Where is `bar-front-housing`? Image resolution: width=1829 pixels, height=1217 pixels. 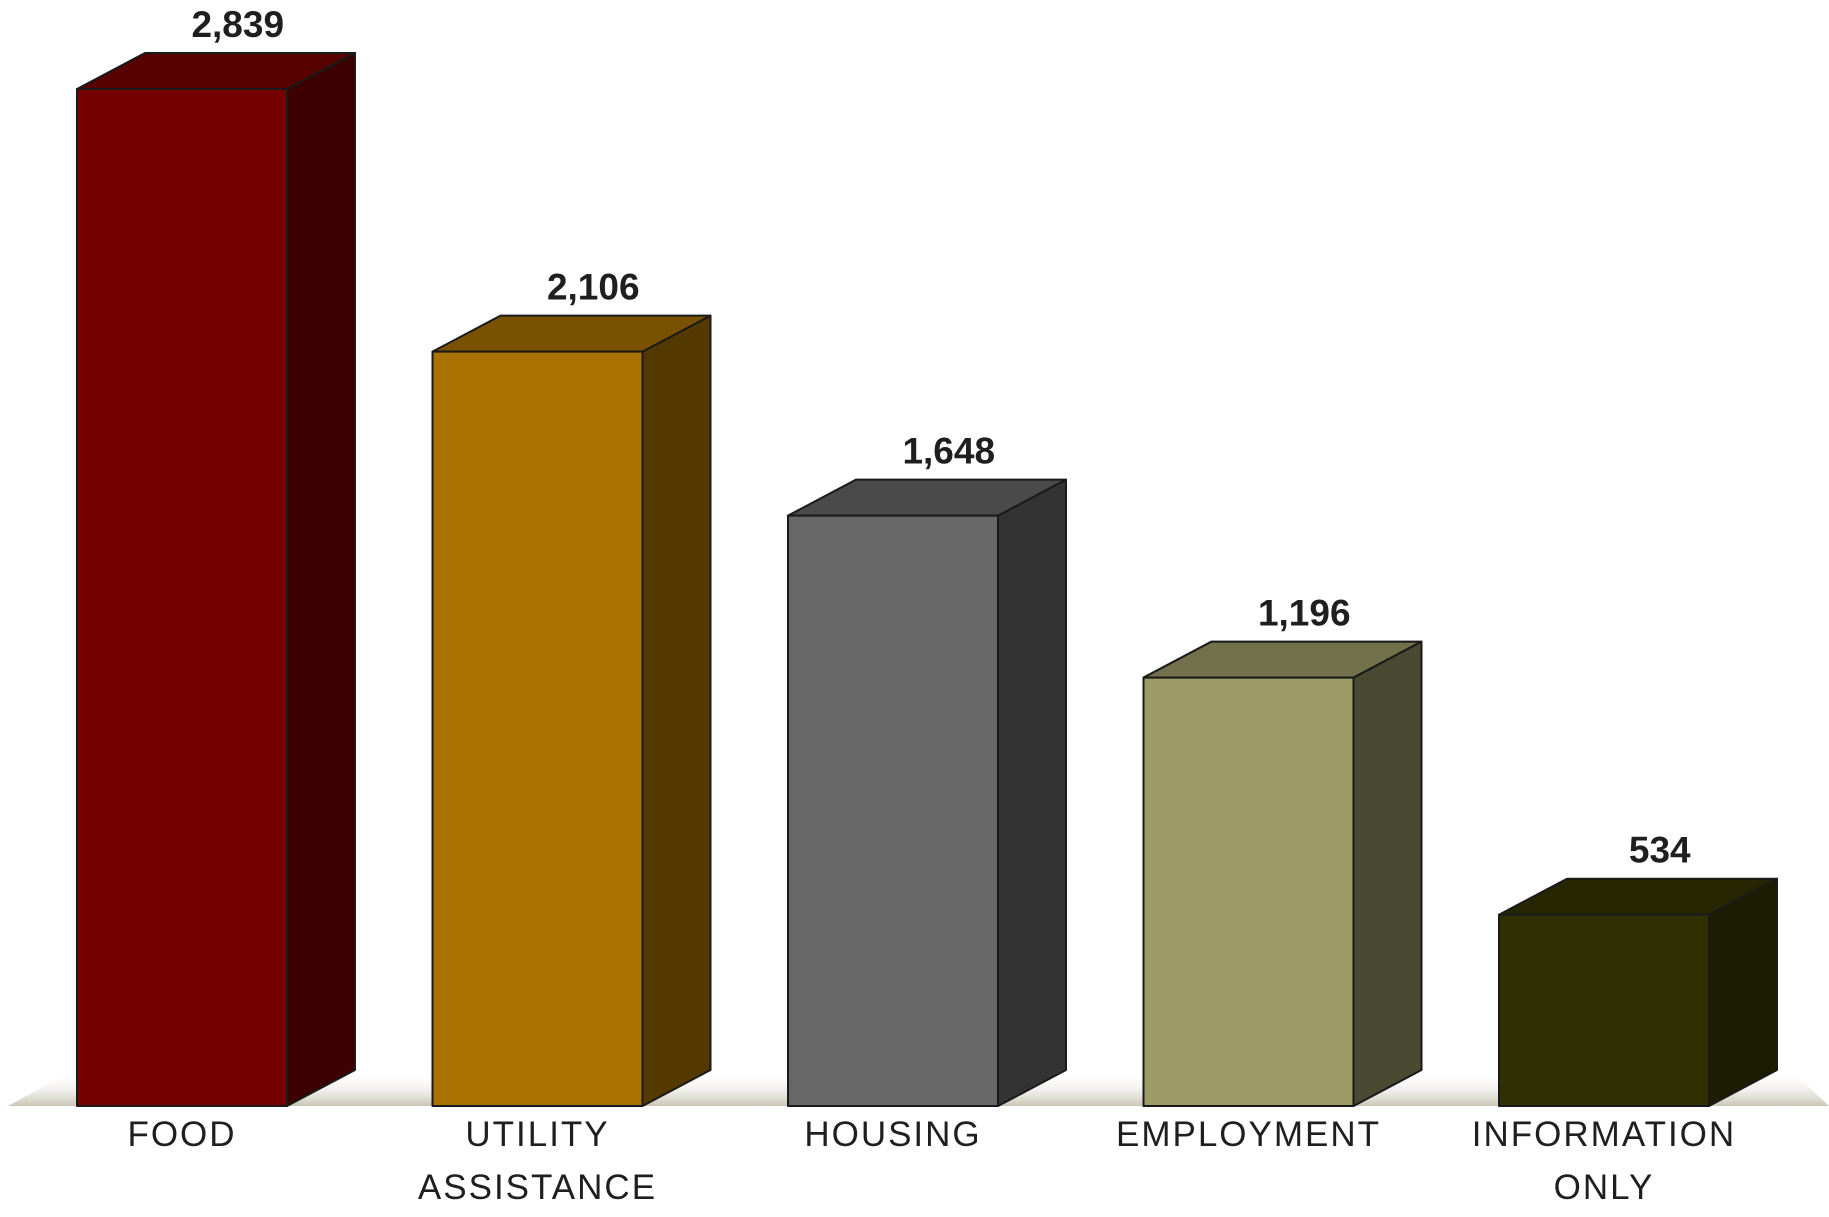
bar-front-housing is located at coordinates (893, 810).